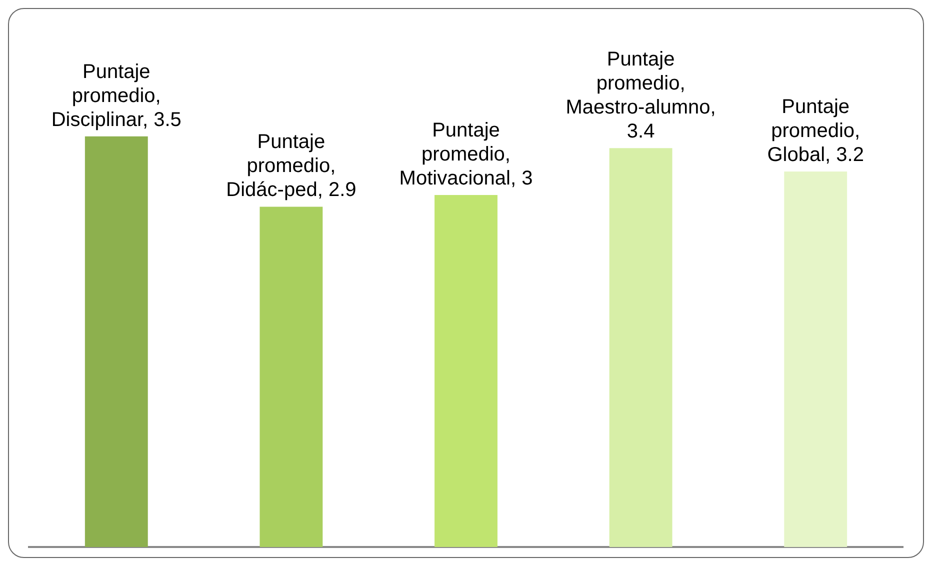 The width and height of the screenshot is (932, 565). What do you see at coordinates (466, 155) in the screenshot?
I see `data-label: Puntaje promedio, Motivacional, 3` at bounding box center [466, 155].